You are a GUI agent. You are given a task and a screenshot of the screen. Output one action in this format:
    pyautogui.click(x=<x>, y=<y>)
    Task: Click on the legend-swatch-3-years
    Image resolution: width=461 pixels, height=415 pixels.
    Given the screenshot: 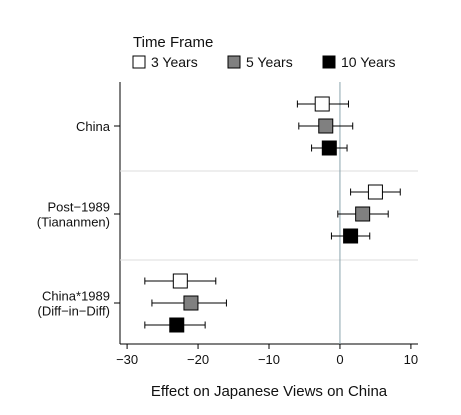 What is the action you would take?
    pyautogui.click(x=139, y=62)
    